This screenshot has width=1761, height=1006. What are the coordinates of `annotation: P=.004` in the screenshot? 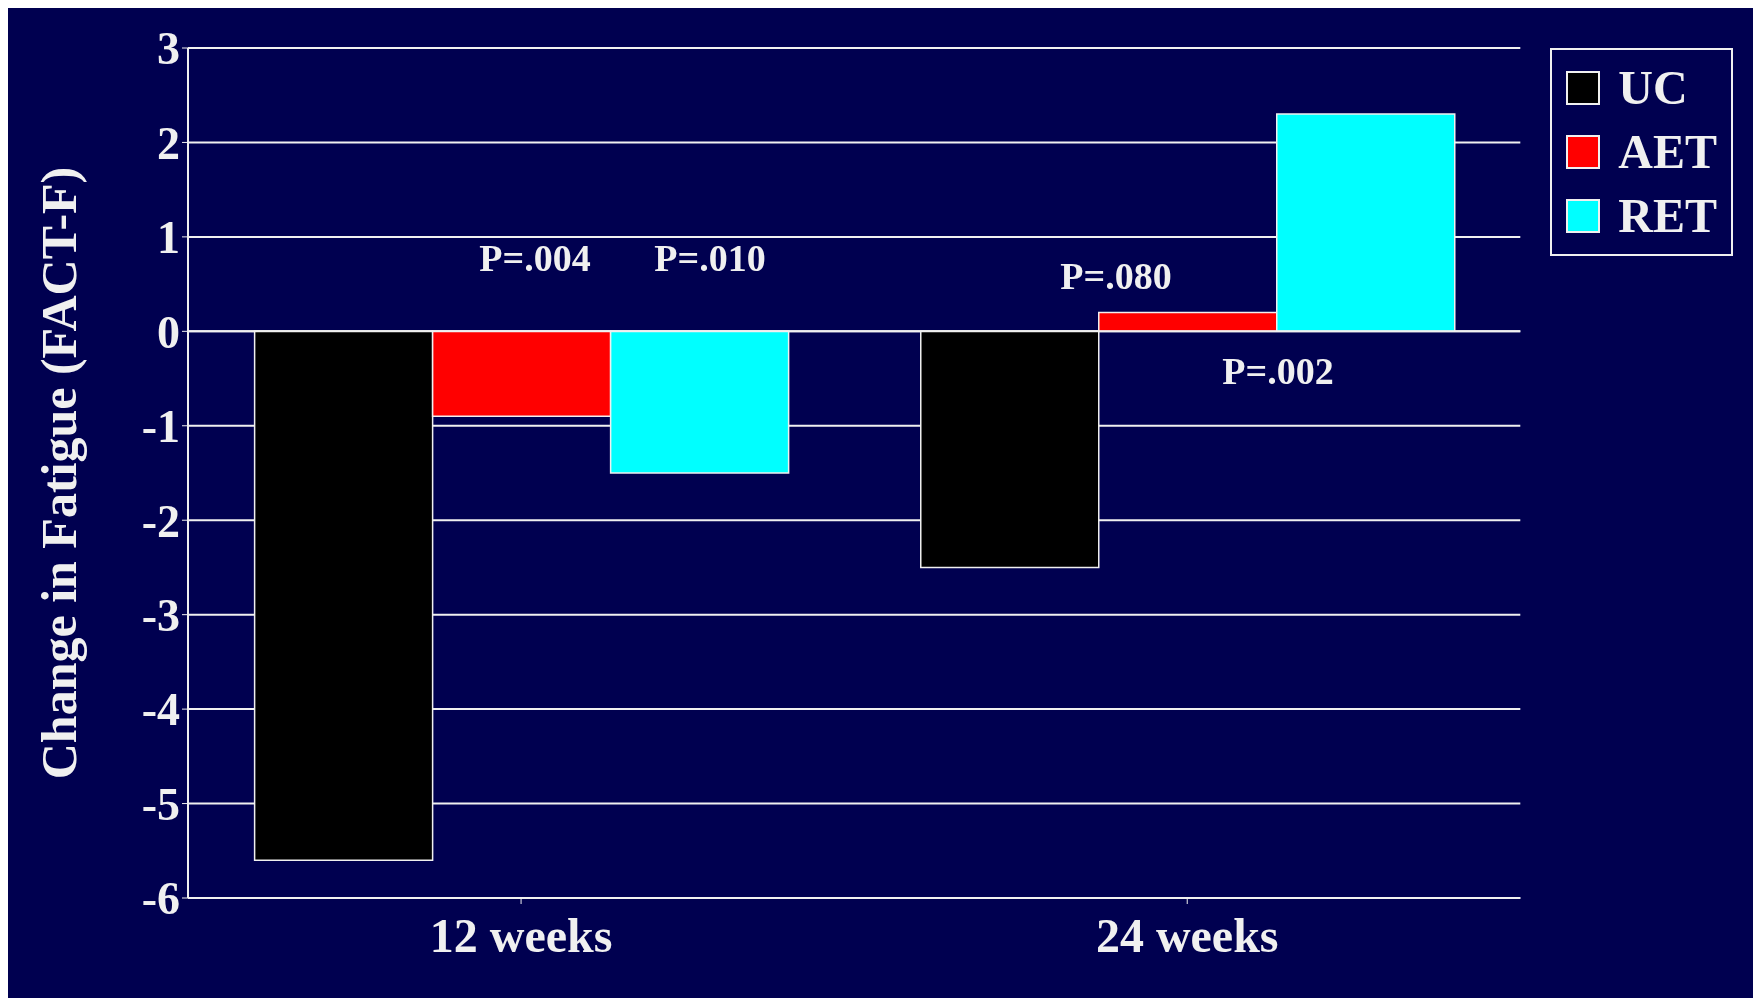 It's located at (535, 258).